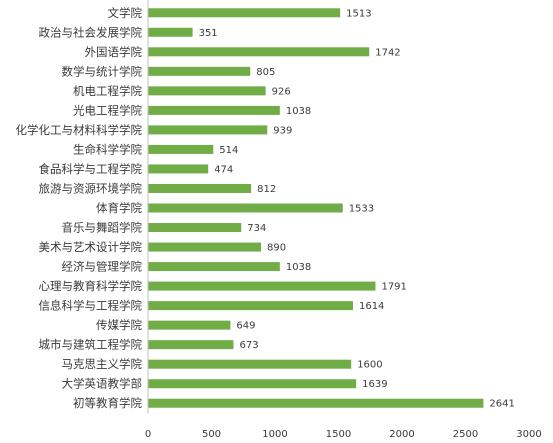 The width and height of the screenshot is (553, 443). I want to click on category-label: 化学化工与材料科学学院, so click(79, 130).